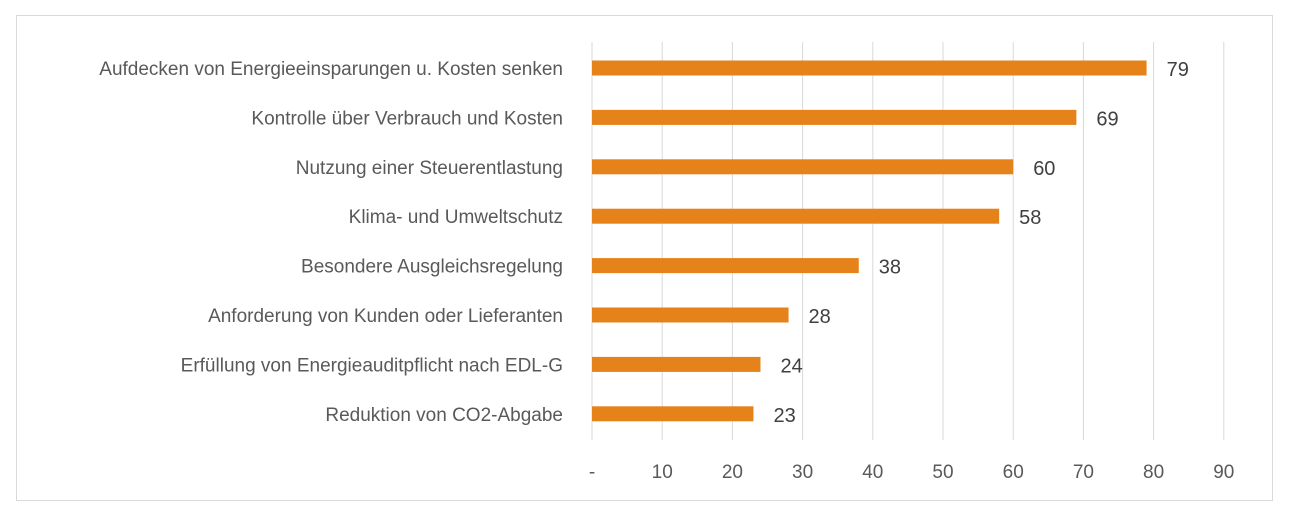 The image size is (1296, 522). Describe the element at coordinates (1013, 472) in the screenshot. I see `x-tick-label: 60` at that location.